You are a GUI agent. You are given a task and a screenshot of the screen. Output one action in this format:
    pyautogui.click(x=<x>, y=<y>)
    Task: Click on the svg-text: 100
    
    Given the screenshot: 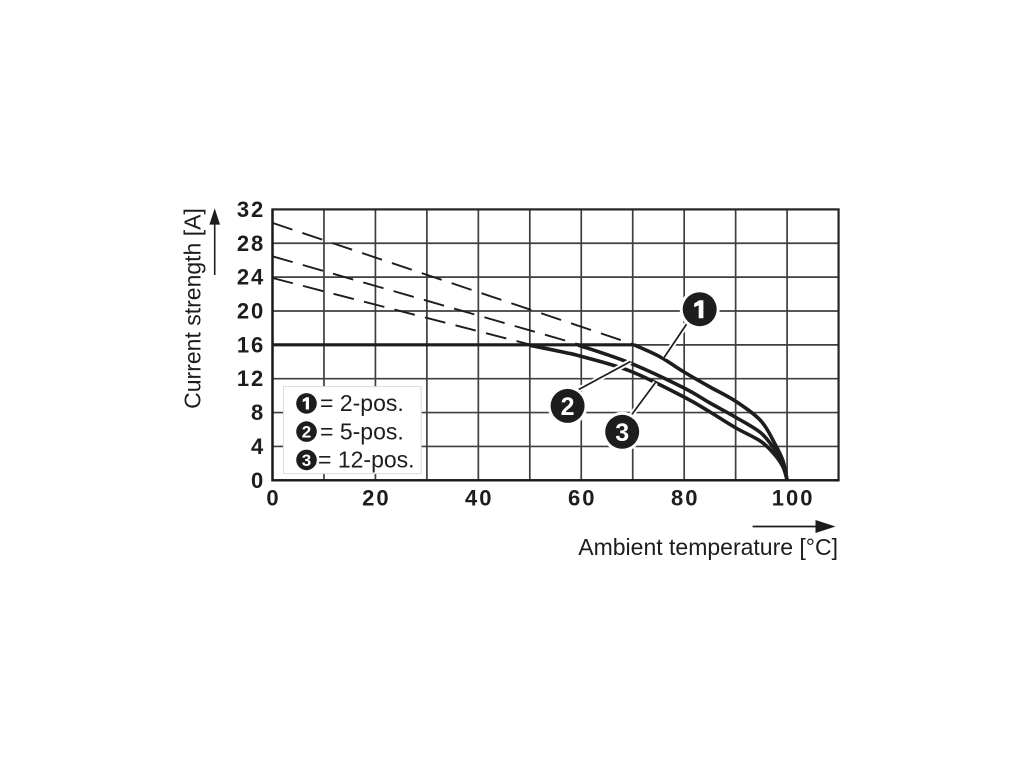 What is the action you would take?
    pyautogui.click(x=793, y=498)
    